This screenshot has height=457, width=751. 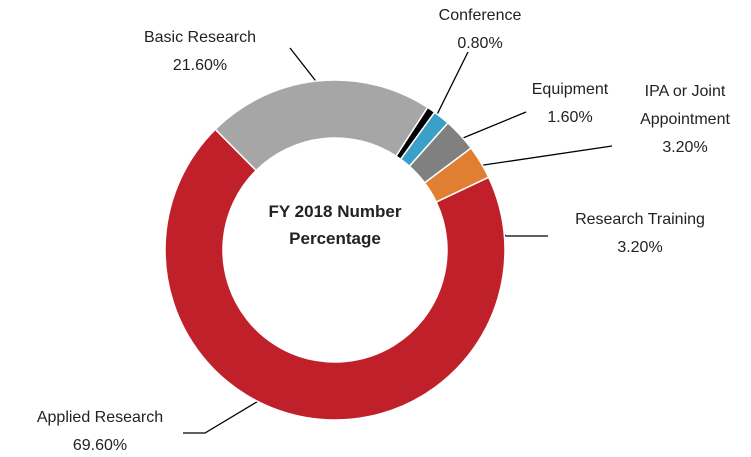 I want to click on slice-label: Basic Research, so click(x=200, y=37).